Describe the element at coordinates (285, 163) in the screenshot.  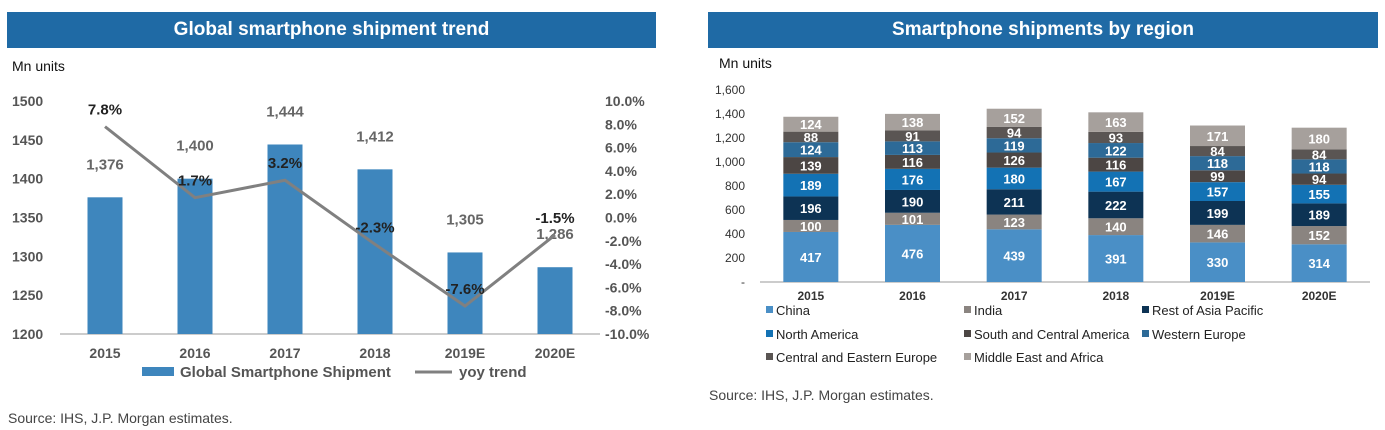
I see `yoy-point-label: 3.2%` at that location.